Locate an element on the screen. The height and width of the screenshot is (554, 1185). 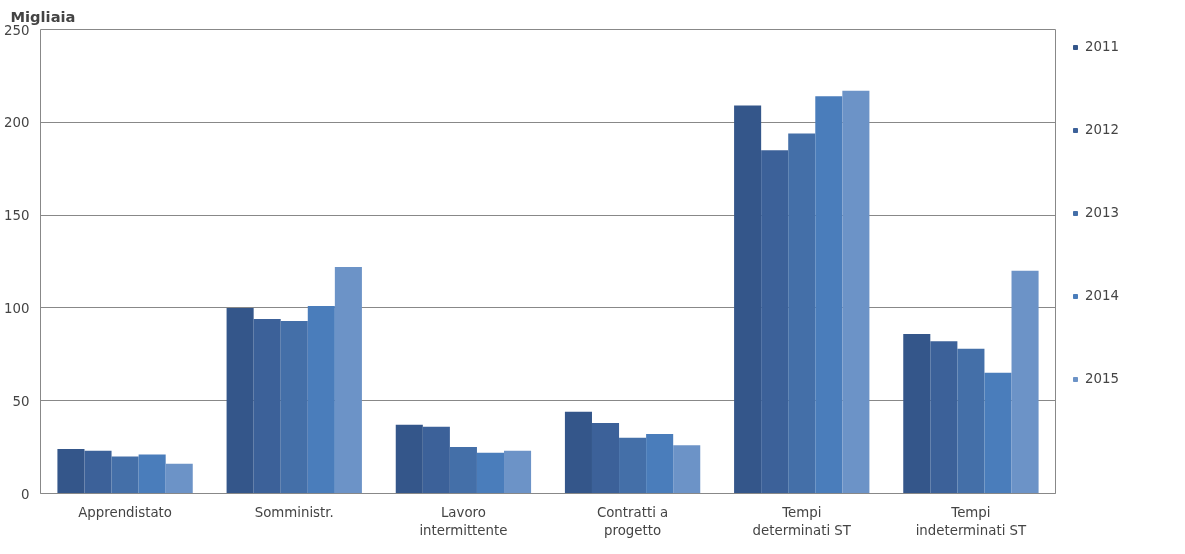
y-tick-label: 250 is located at coordinates (17, 30).